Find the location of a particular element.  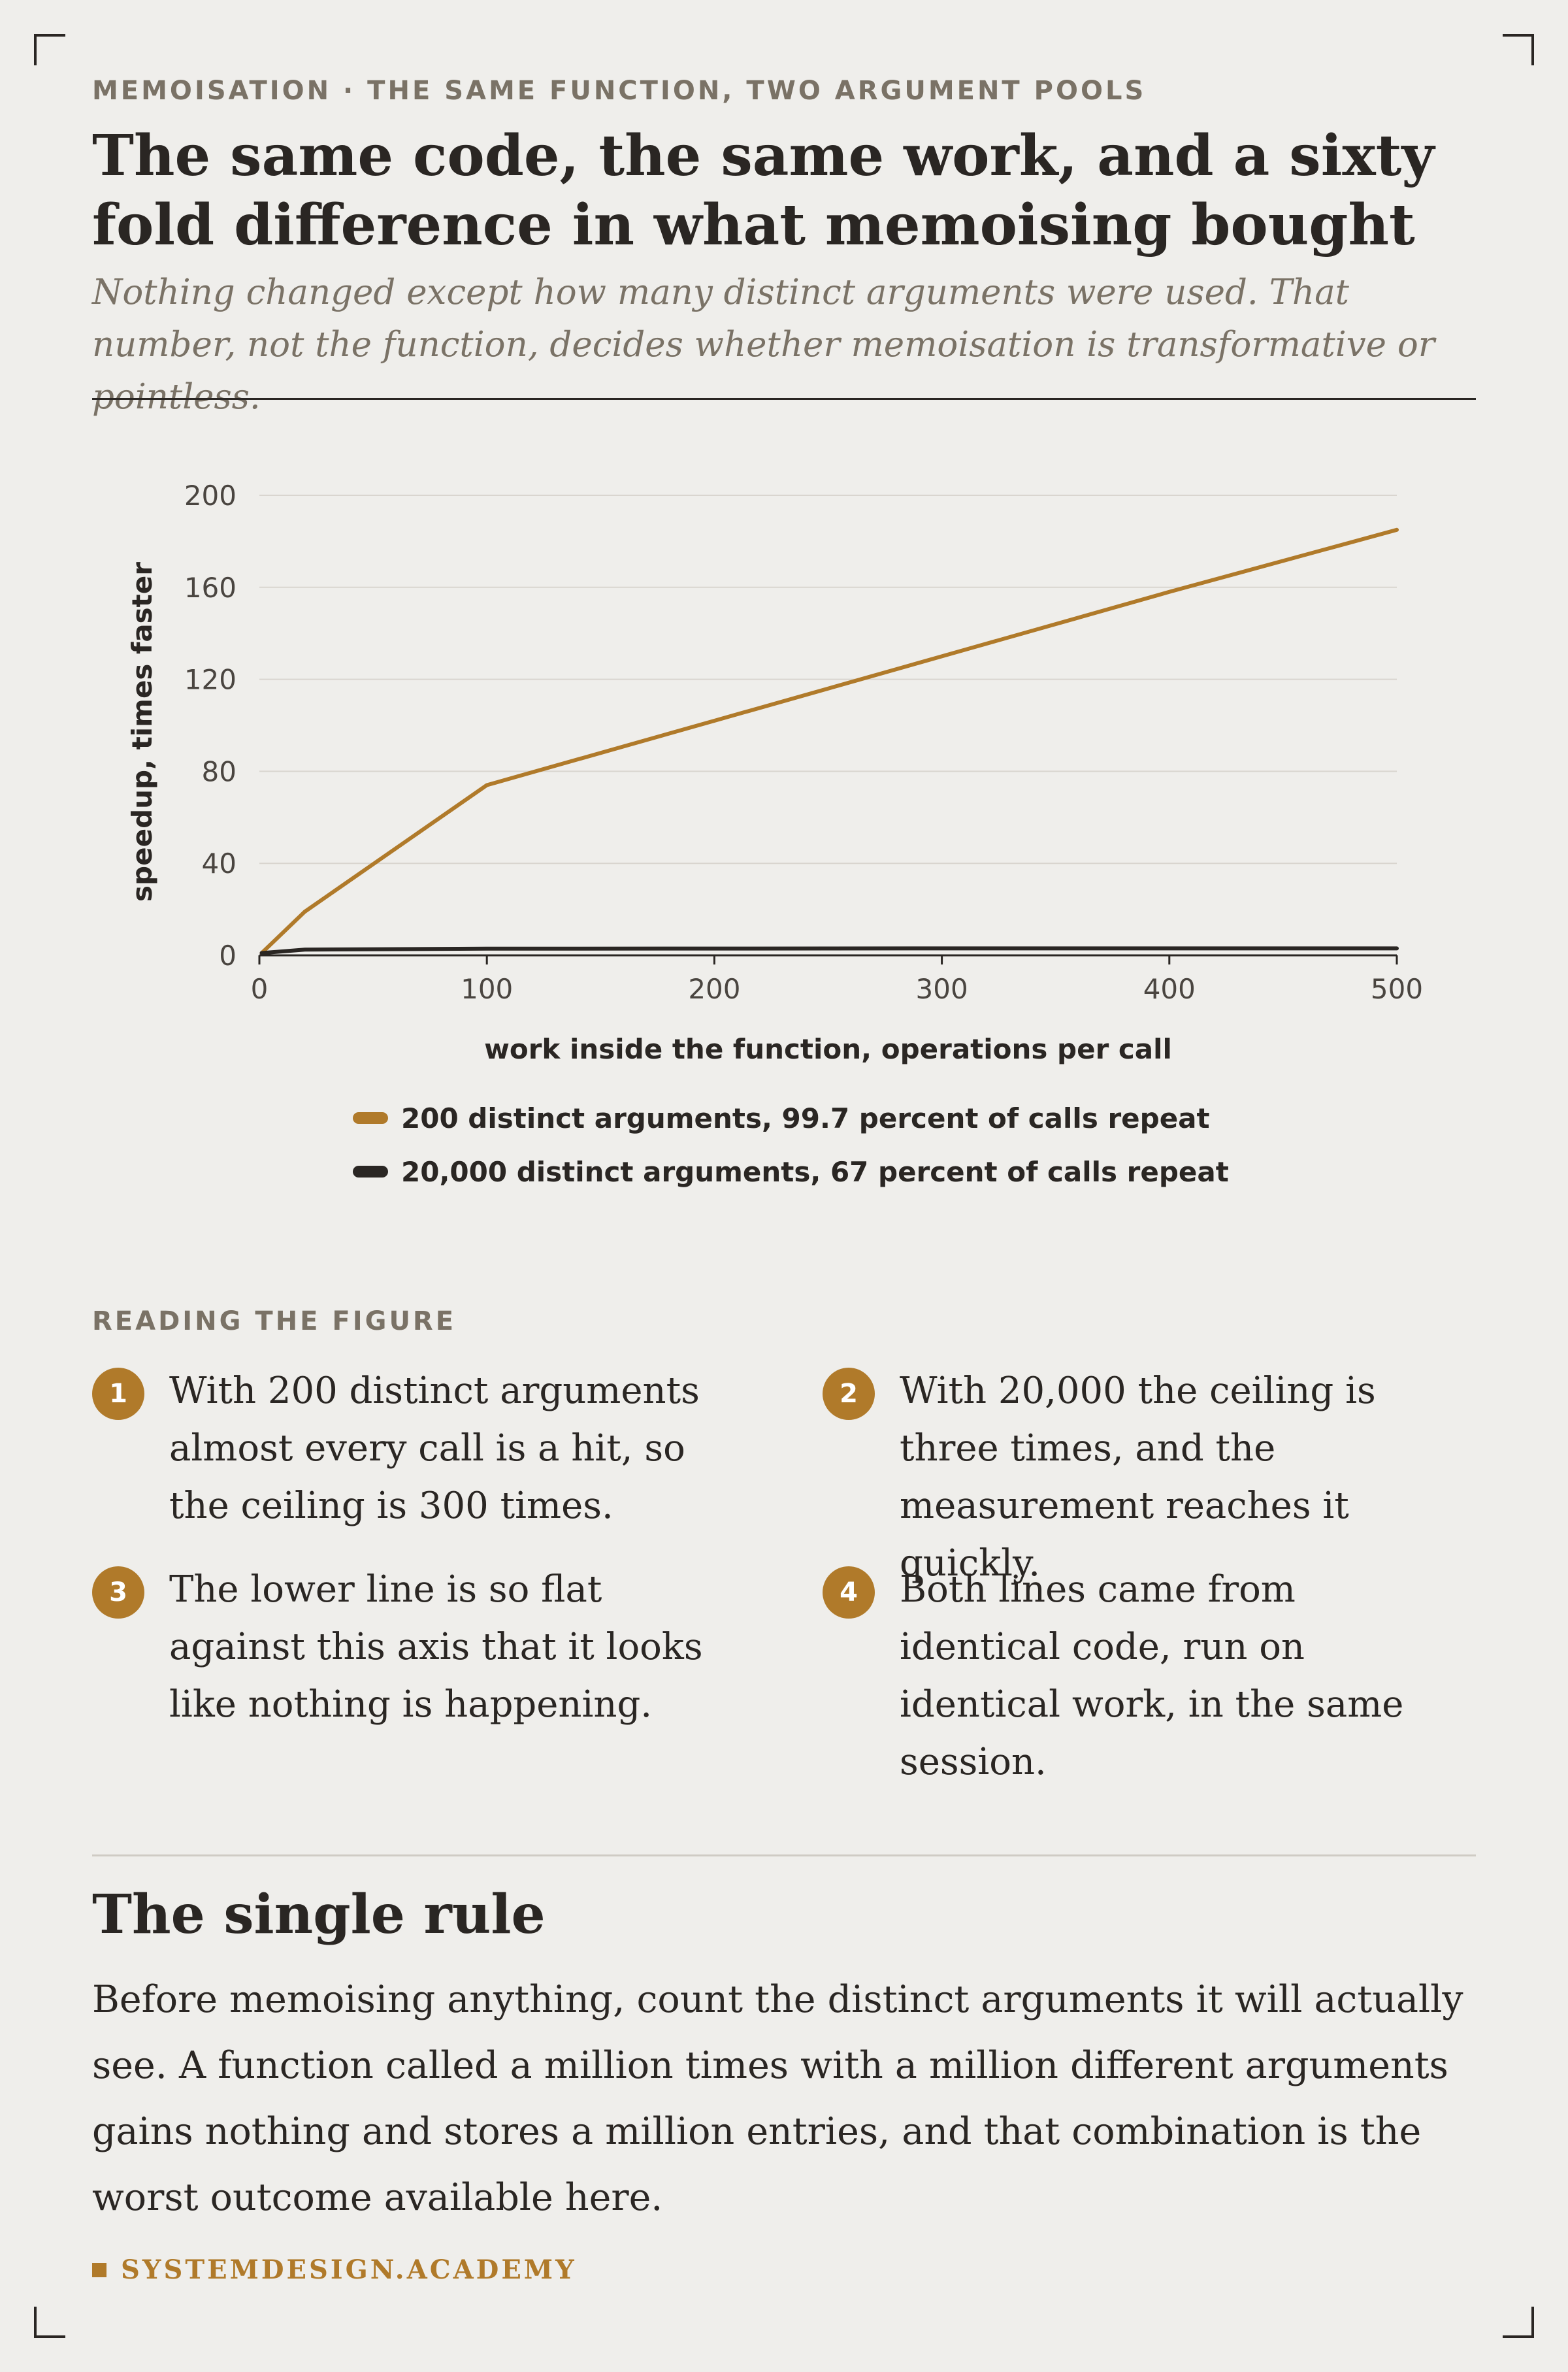

x-tick-label: 0 is located at coordinates (260, 989).